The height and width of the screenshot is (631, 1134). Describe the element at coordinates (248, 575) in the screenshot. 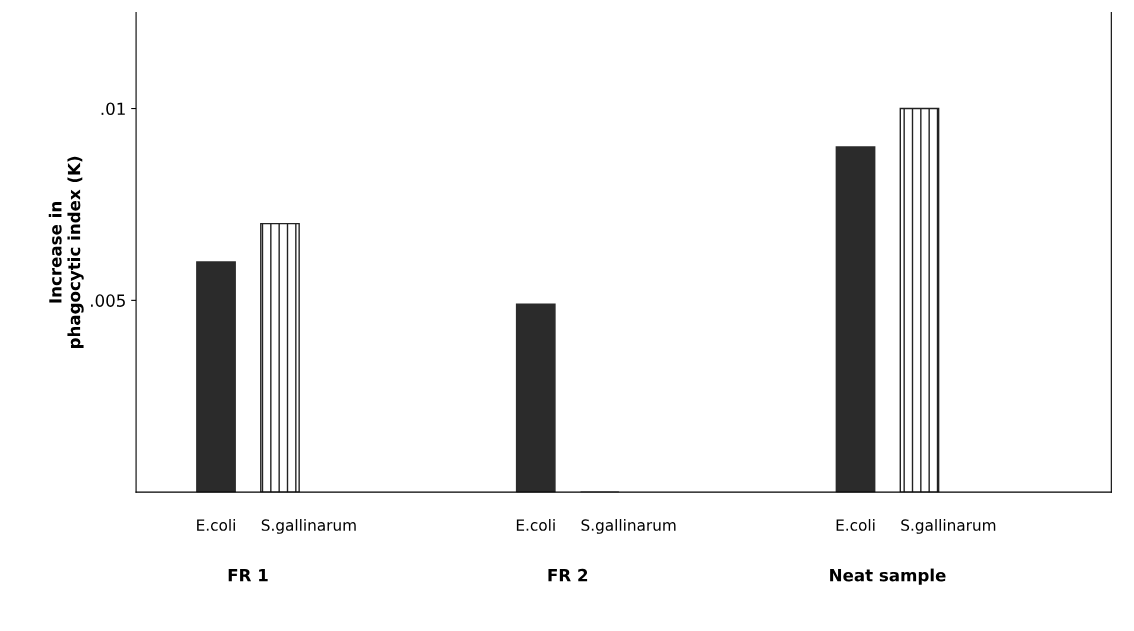

I see `x-tick-label: FR 1` at that location.